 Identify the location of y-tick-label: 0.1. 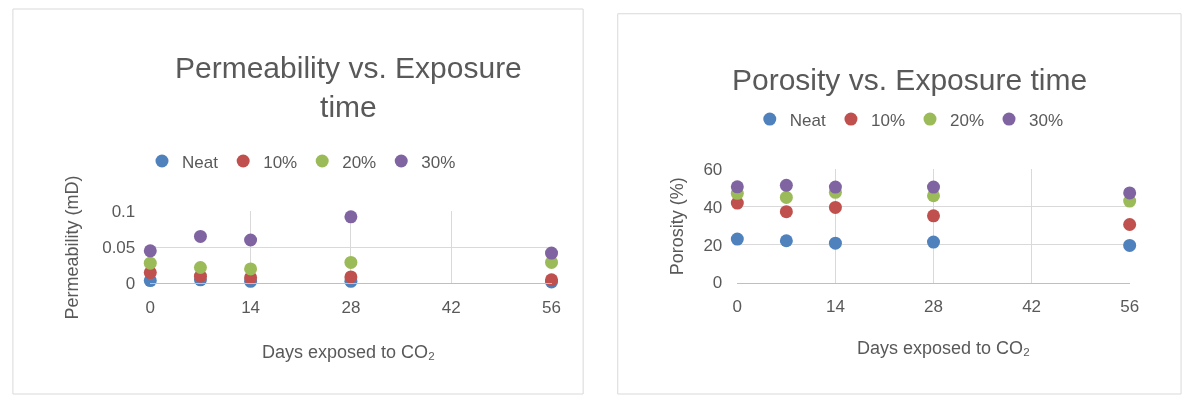
(123, 211).